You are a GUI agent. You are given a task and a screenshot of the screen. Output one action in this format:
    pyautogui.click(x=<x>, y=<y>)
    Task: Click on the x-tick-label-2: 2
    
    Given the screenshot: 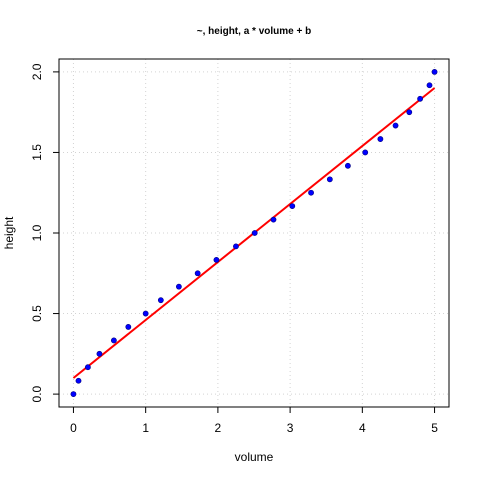 What is the action you would take?
    pyautogui.click(x=218, y=428)
    